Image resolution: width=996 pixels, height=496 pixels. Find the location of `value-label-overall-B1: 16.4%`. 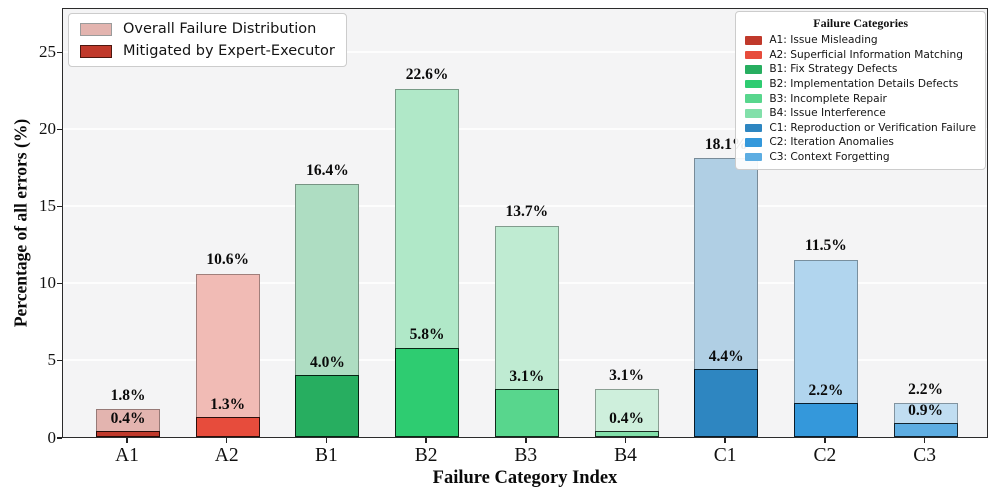

value-label-overall-B1: 16.4% is located at coordinates (327, 170).